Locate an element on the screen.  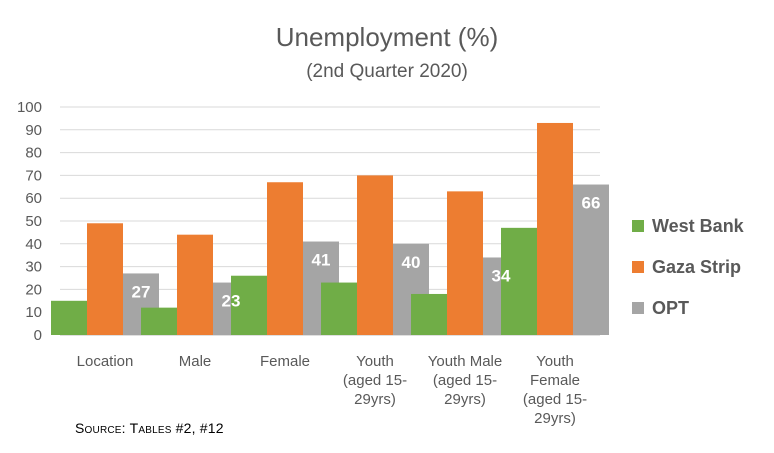
y-tick-label: 10 is located at coordinates (33, 312).